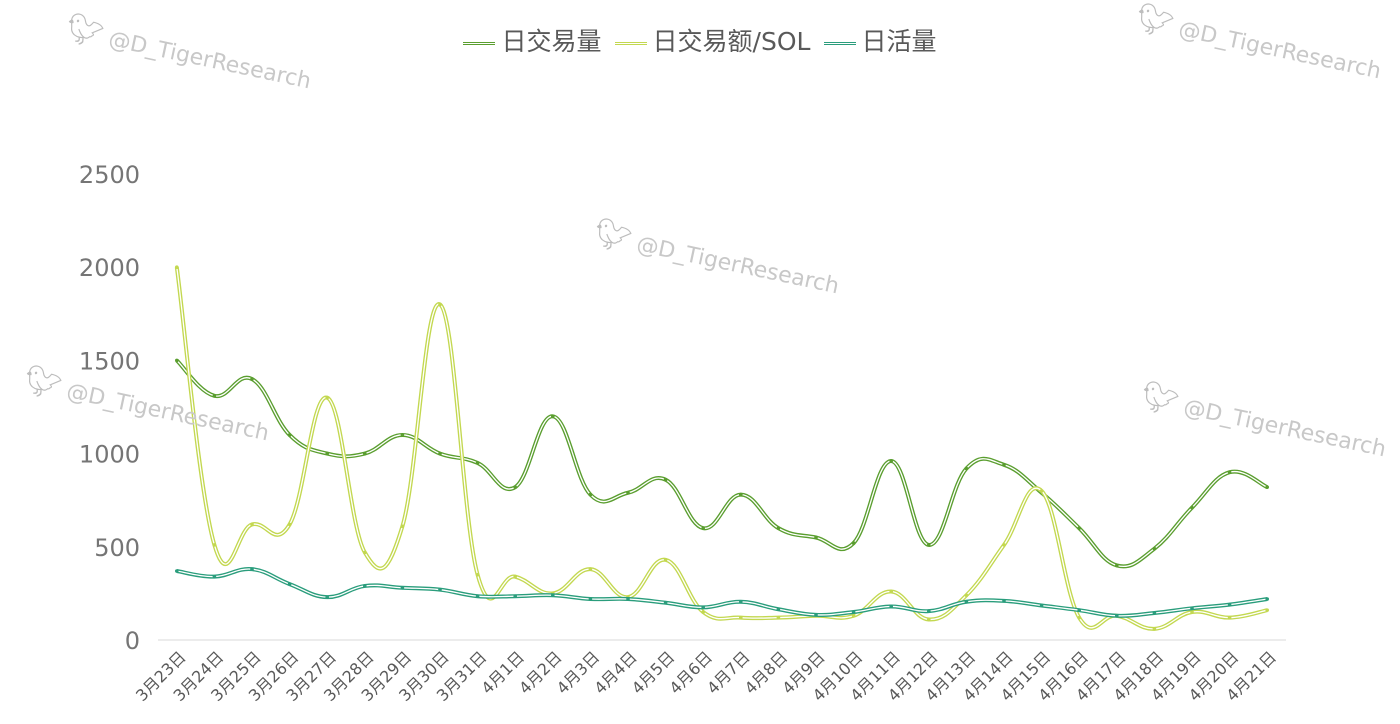 The width and height of the screenshot is (1400, 724). I want to click on y-tick-label: 2000, so click(109, 268).